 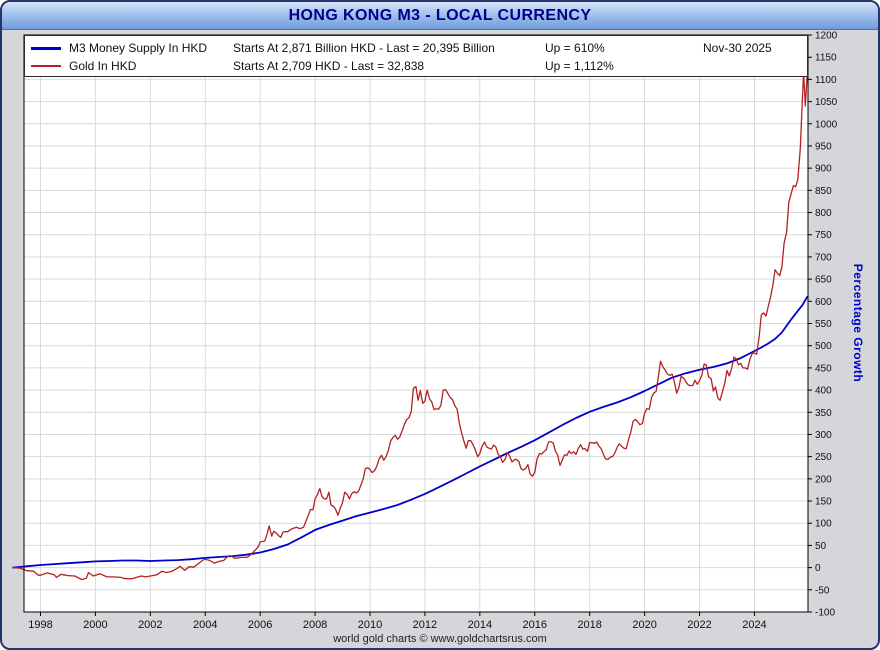 I want to click on y-tick-label: -50, so click(x=822, y=590).